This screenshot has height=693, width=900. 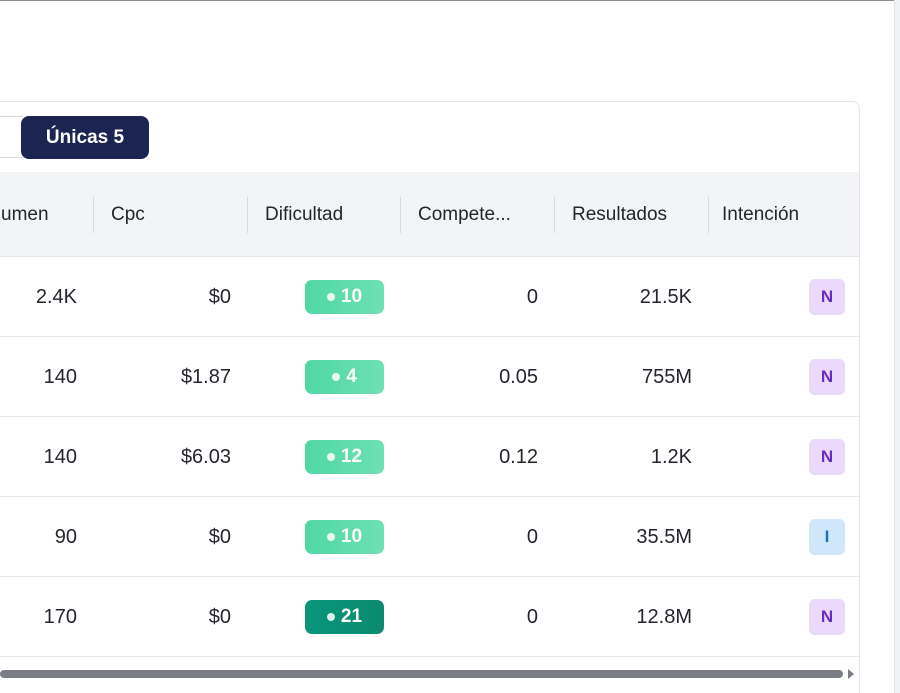 I want to click on scrollbar-thumb, so click(x=421, y=674).